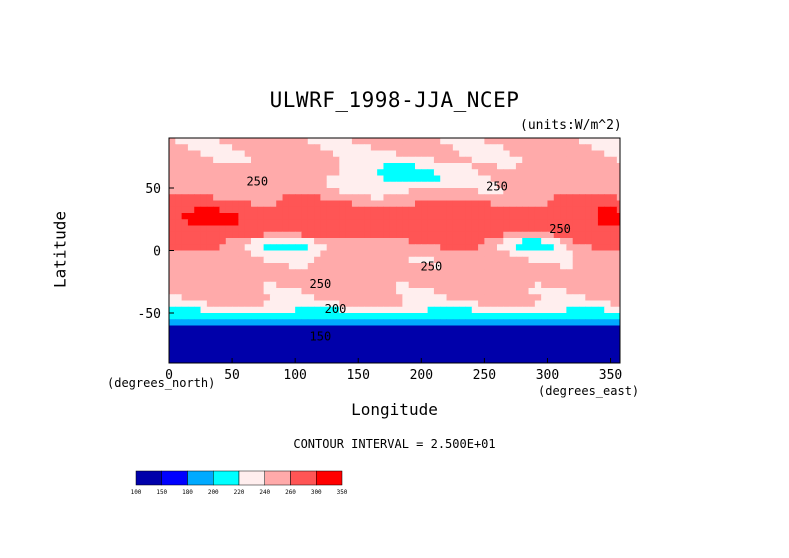 The image size is (789, 558). Describe the element at coordinates (571, 125) in the screenshot. I see `units-note: (units:W/m^2)` at that location.